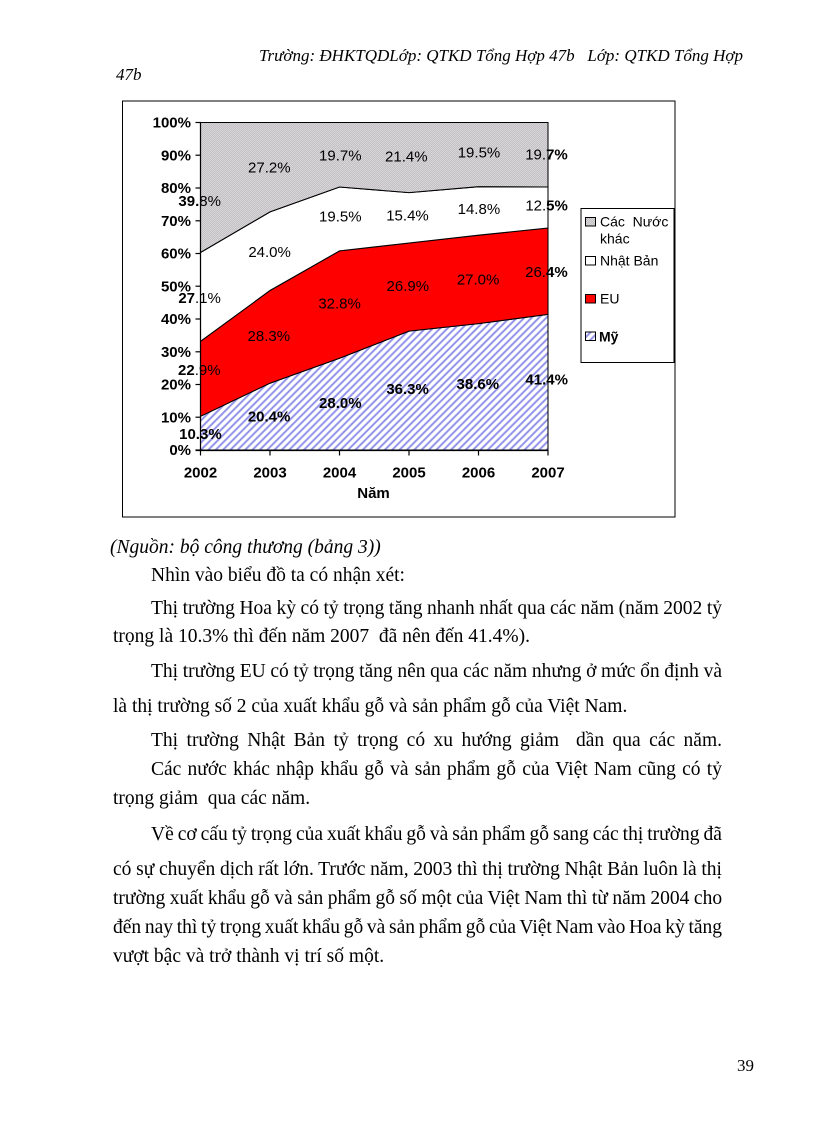 Image resolution: width=816 pixels, height=1123 pixels. What do you see at coordinates (172, 123) in the screenshot?
I see `svg-text: 100%` at bounding box center [172, 123].